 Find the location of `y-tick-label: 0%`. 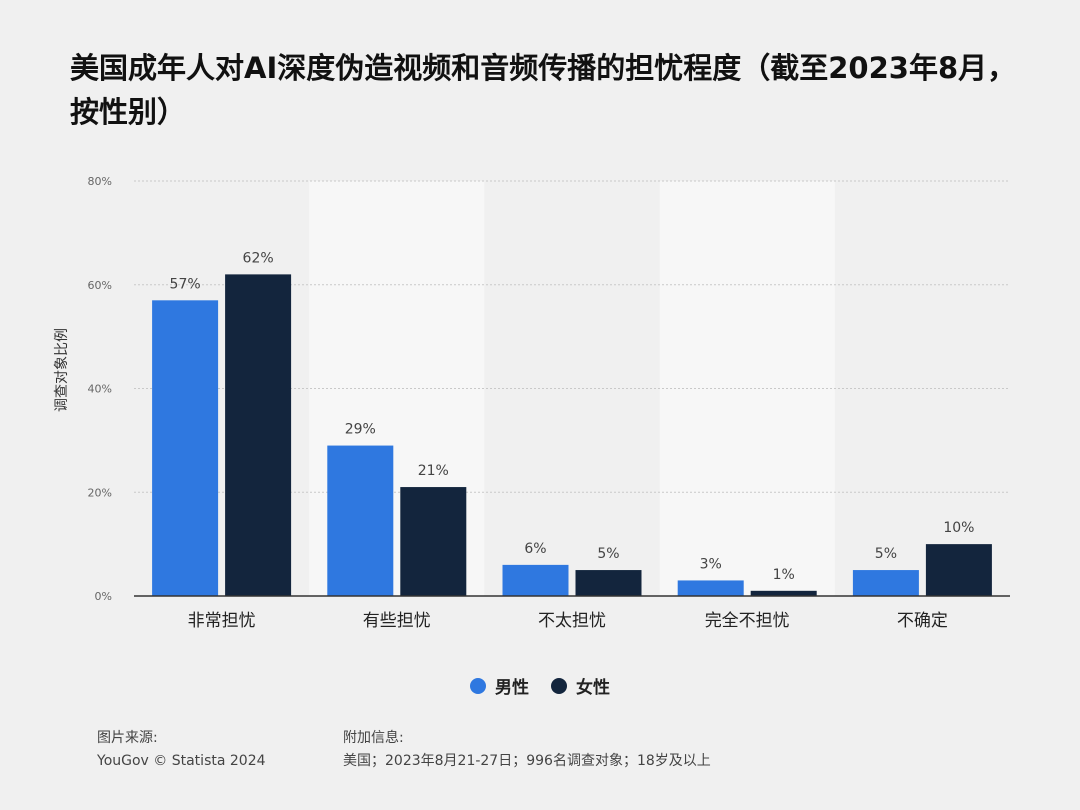

y-tick-label: 0% is located at coordinates (103, 596).